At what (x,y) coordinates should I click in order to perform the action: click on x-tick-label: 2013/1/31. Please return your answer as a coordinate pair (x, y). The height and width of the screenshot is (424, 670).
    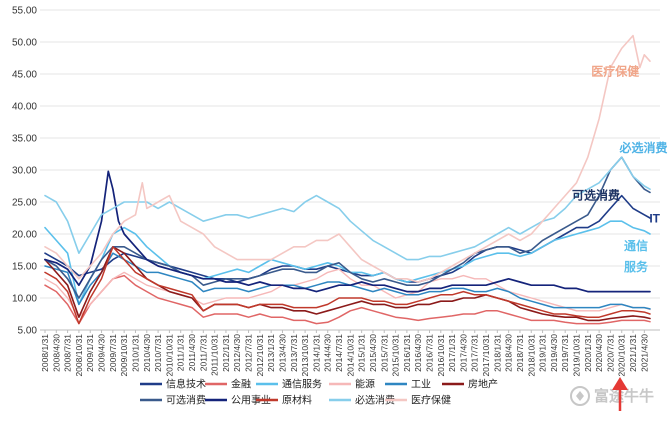
    Looking at the image, I should click on (271, 353).